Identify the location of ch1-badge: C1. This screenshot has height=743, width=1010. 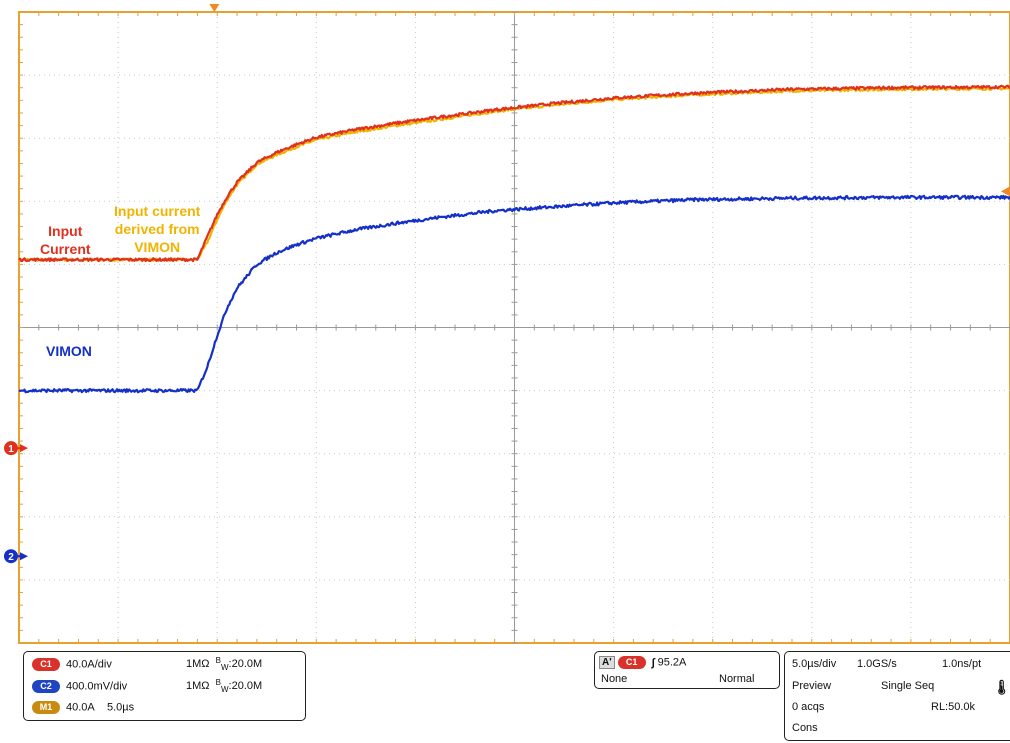
(46, 664).